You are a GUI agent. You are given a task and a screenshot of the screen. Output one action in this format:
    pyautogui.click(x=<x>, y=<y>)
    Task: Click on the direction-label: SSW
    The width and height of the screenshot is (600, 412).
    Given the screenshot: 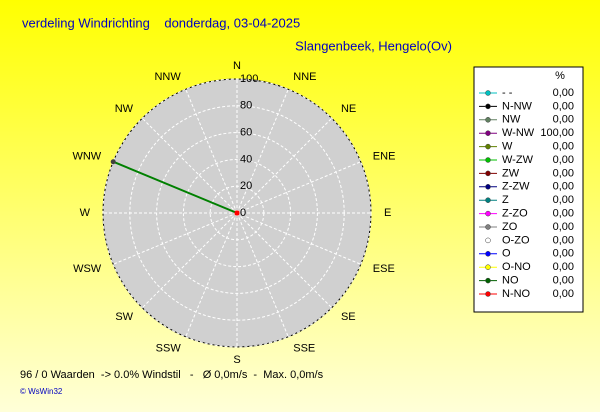 What is the action you would take?
    pyautogui.click(x=169, y=349)
    